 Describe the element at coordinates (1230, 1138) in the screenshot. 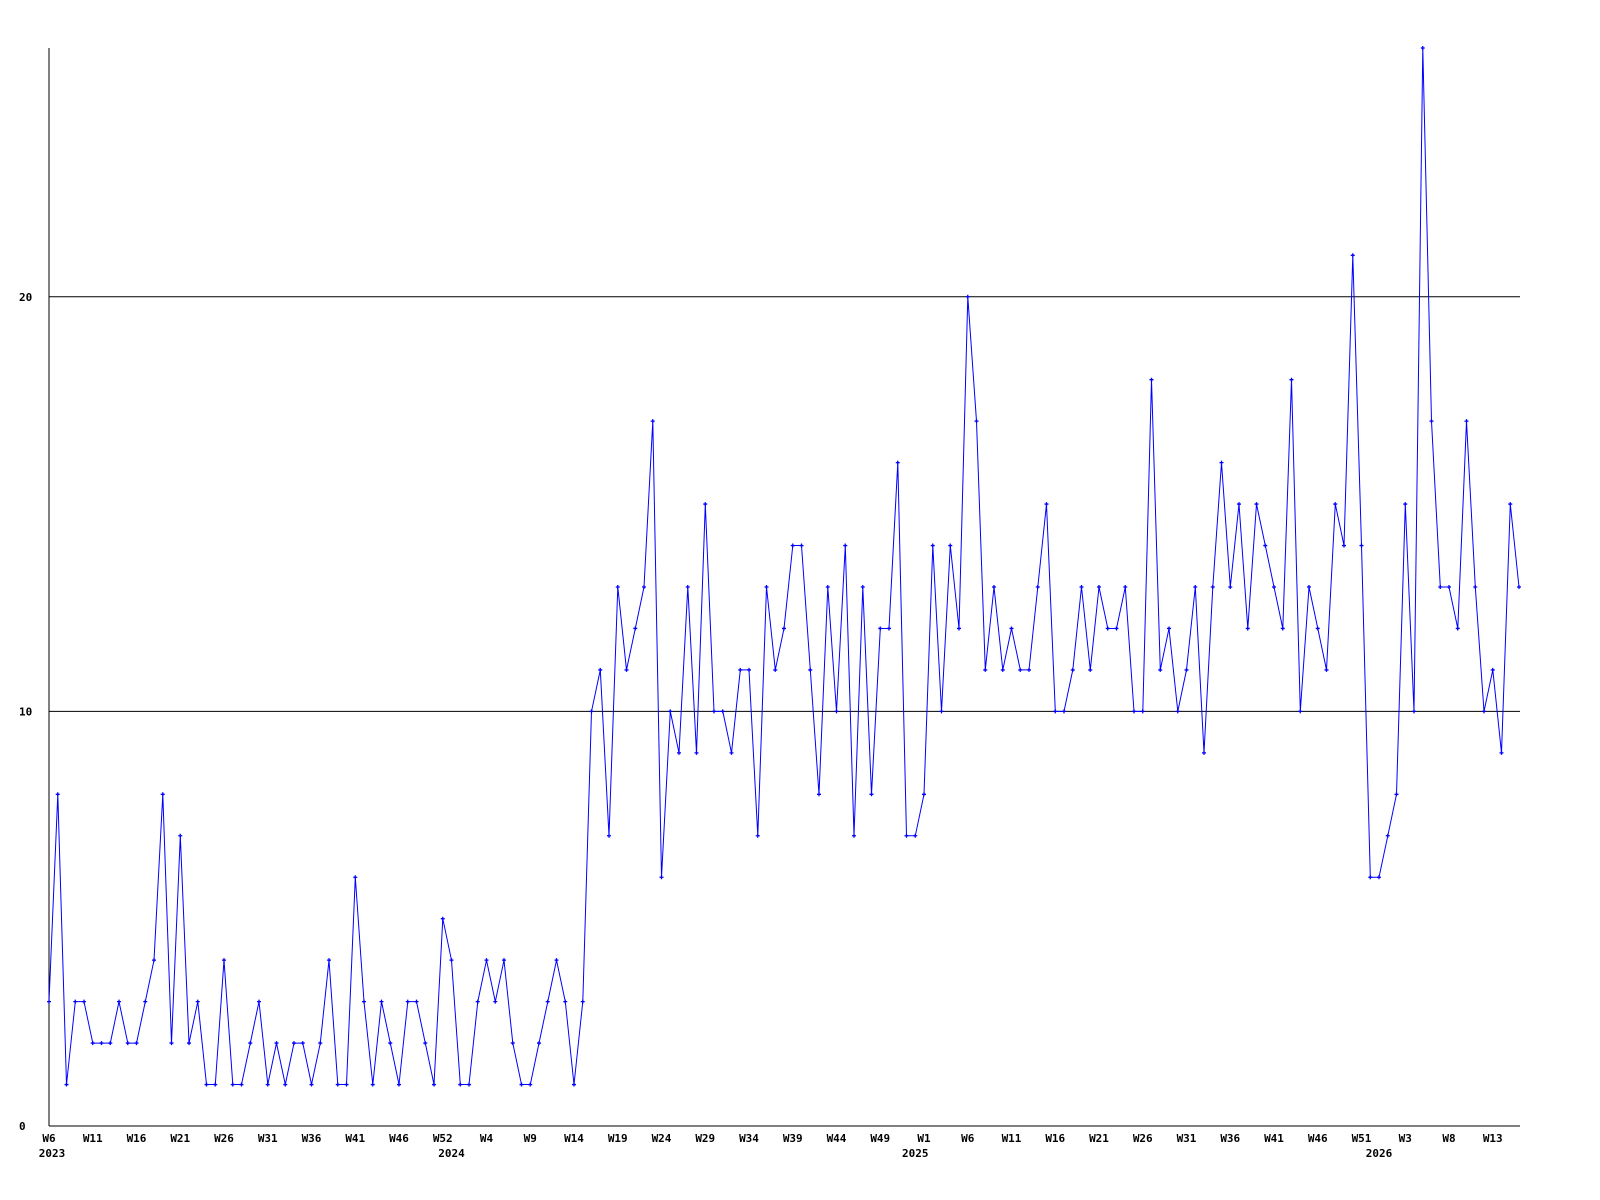

I see `x-tick-label: W36` at that location.